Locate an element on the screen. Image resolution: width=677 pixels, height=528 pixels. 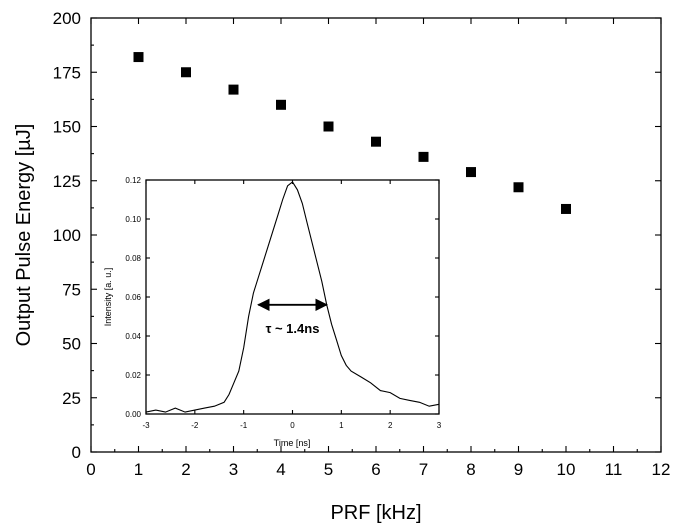
y-tick-label: 150 is located at coordinates (67, 127).